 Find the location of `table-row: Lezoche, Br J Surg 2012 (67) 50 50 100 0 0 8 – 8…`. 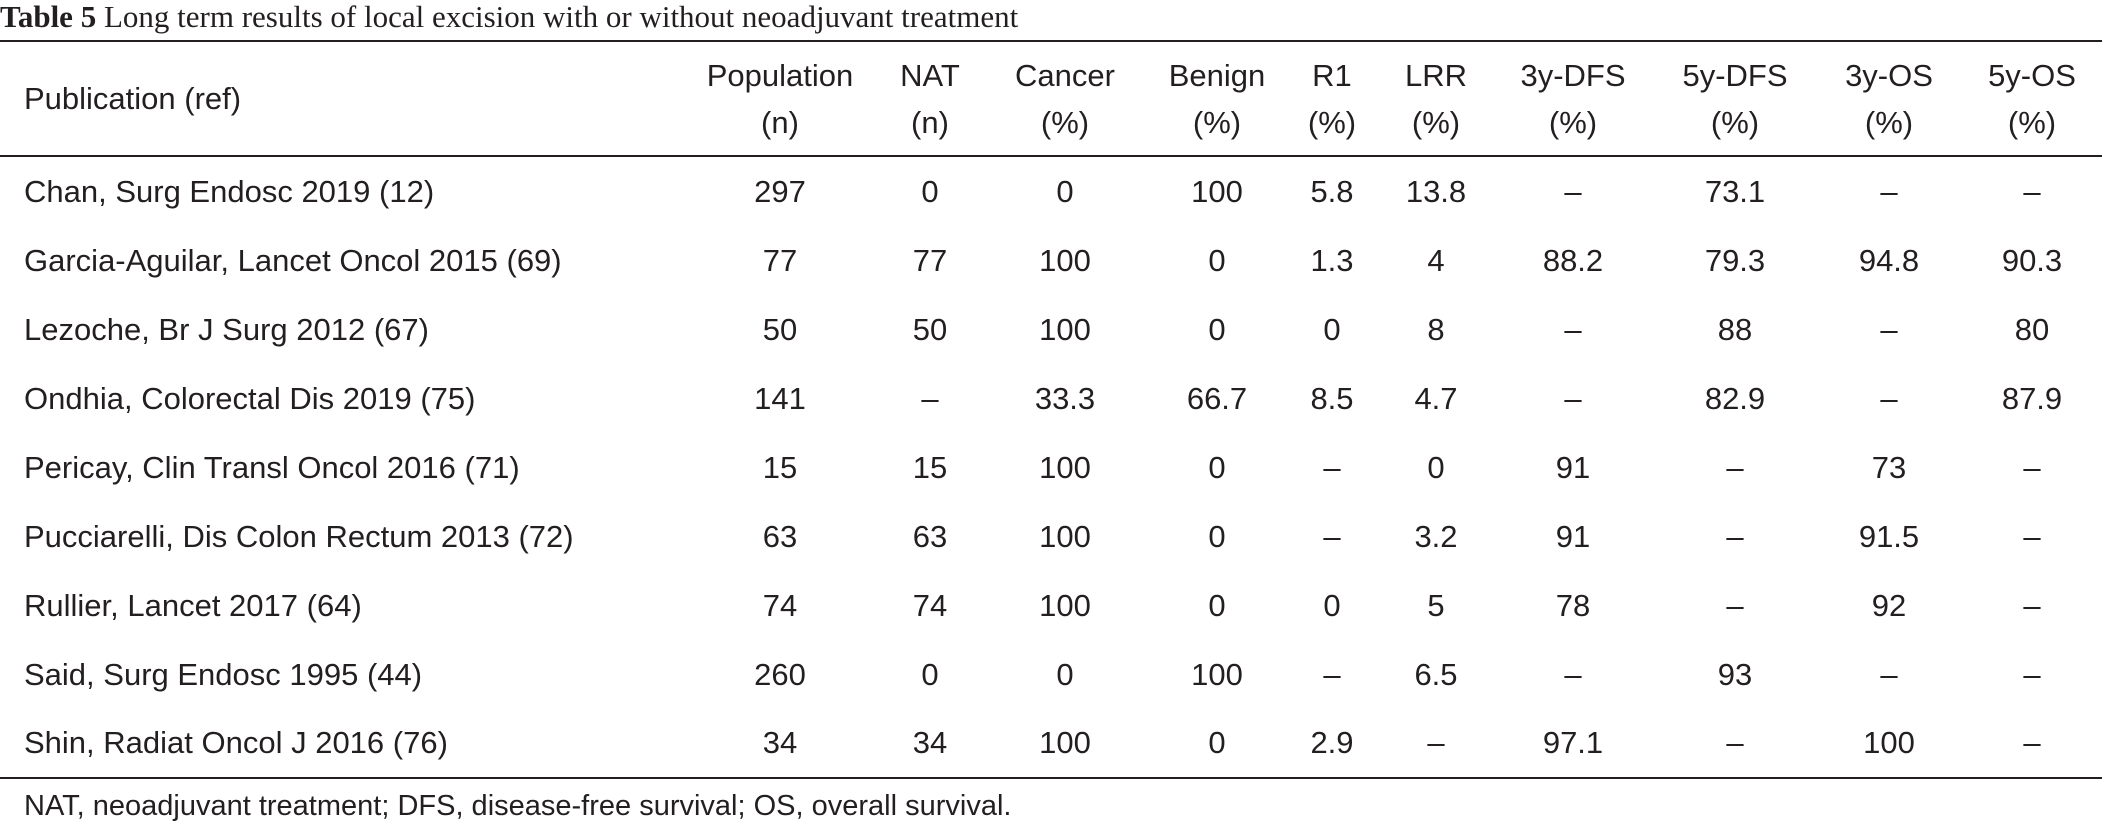

table-row: Lezoche, Br J Surg 2012 (67) 50 50 100 0 0 8 – 8… is located at coordinates (1051, 329).